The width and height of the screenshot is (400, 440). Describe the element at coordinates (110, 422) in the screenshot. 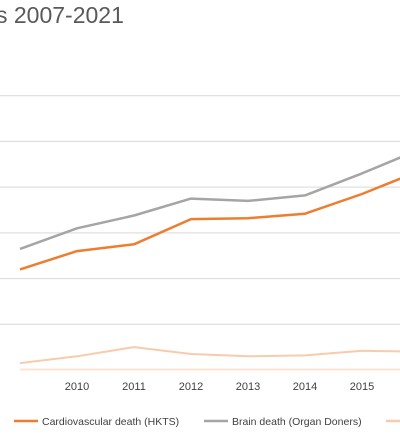

I see `legend-label-1: Cardiovascular death (HKTS)` at that location.